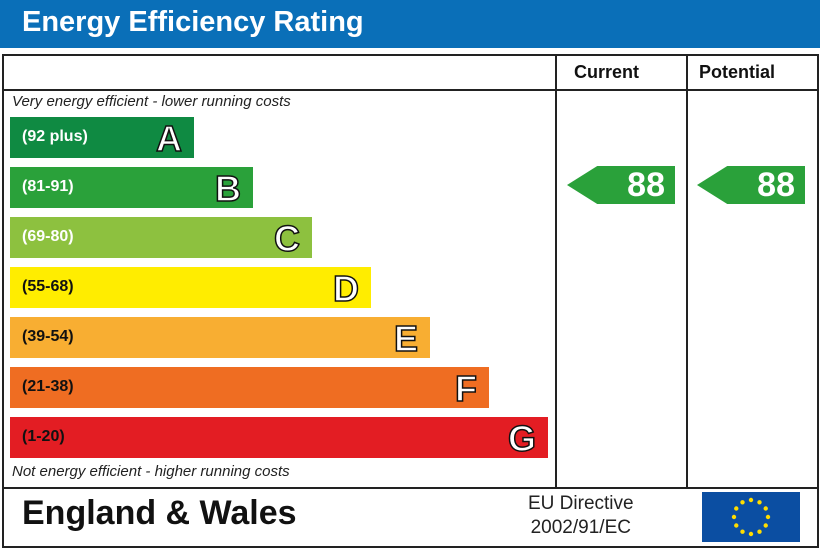  Describe the element at coordinates (102, 138) in the screenshot. I see `rating-bar-a: (92 plus) A` at that location.